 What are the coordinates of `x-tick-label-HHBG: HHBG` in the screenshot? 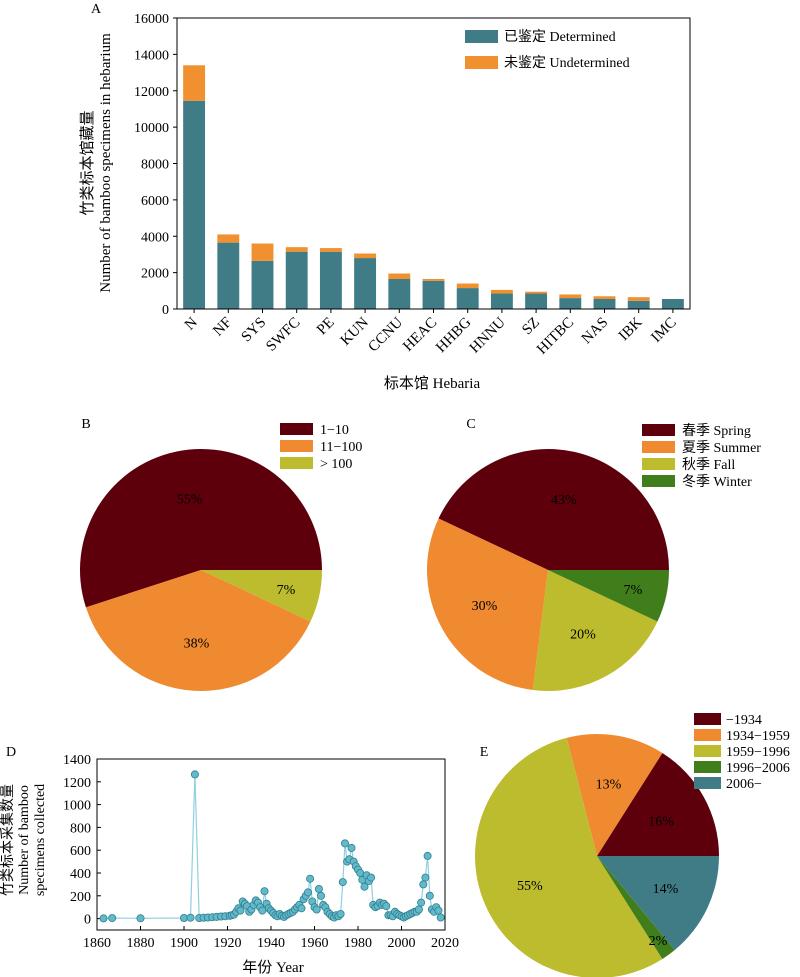 It's located at (453, 334).